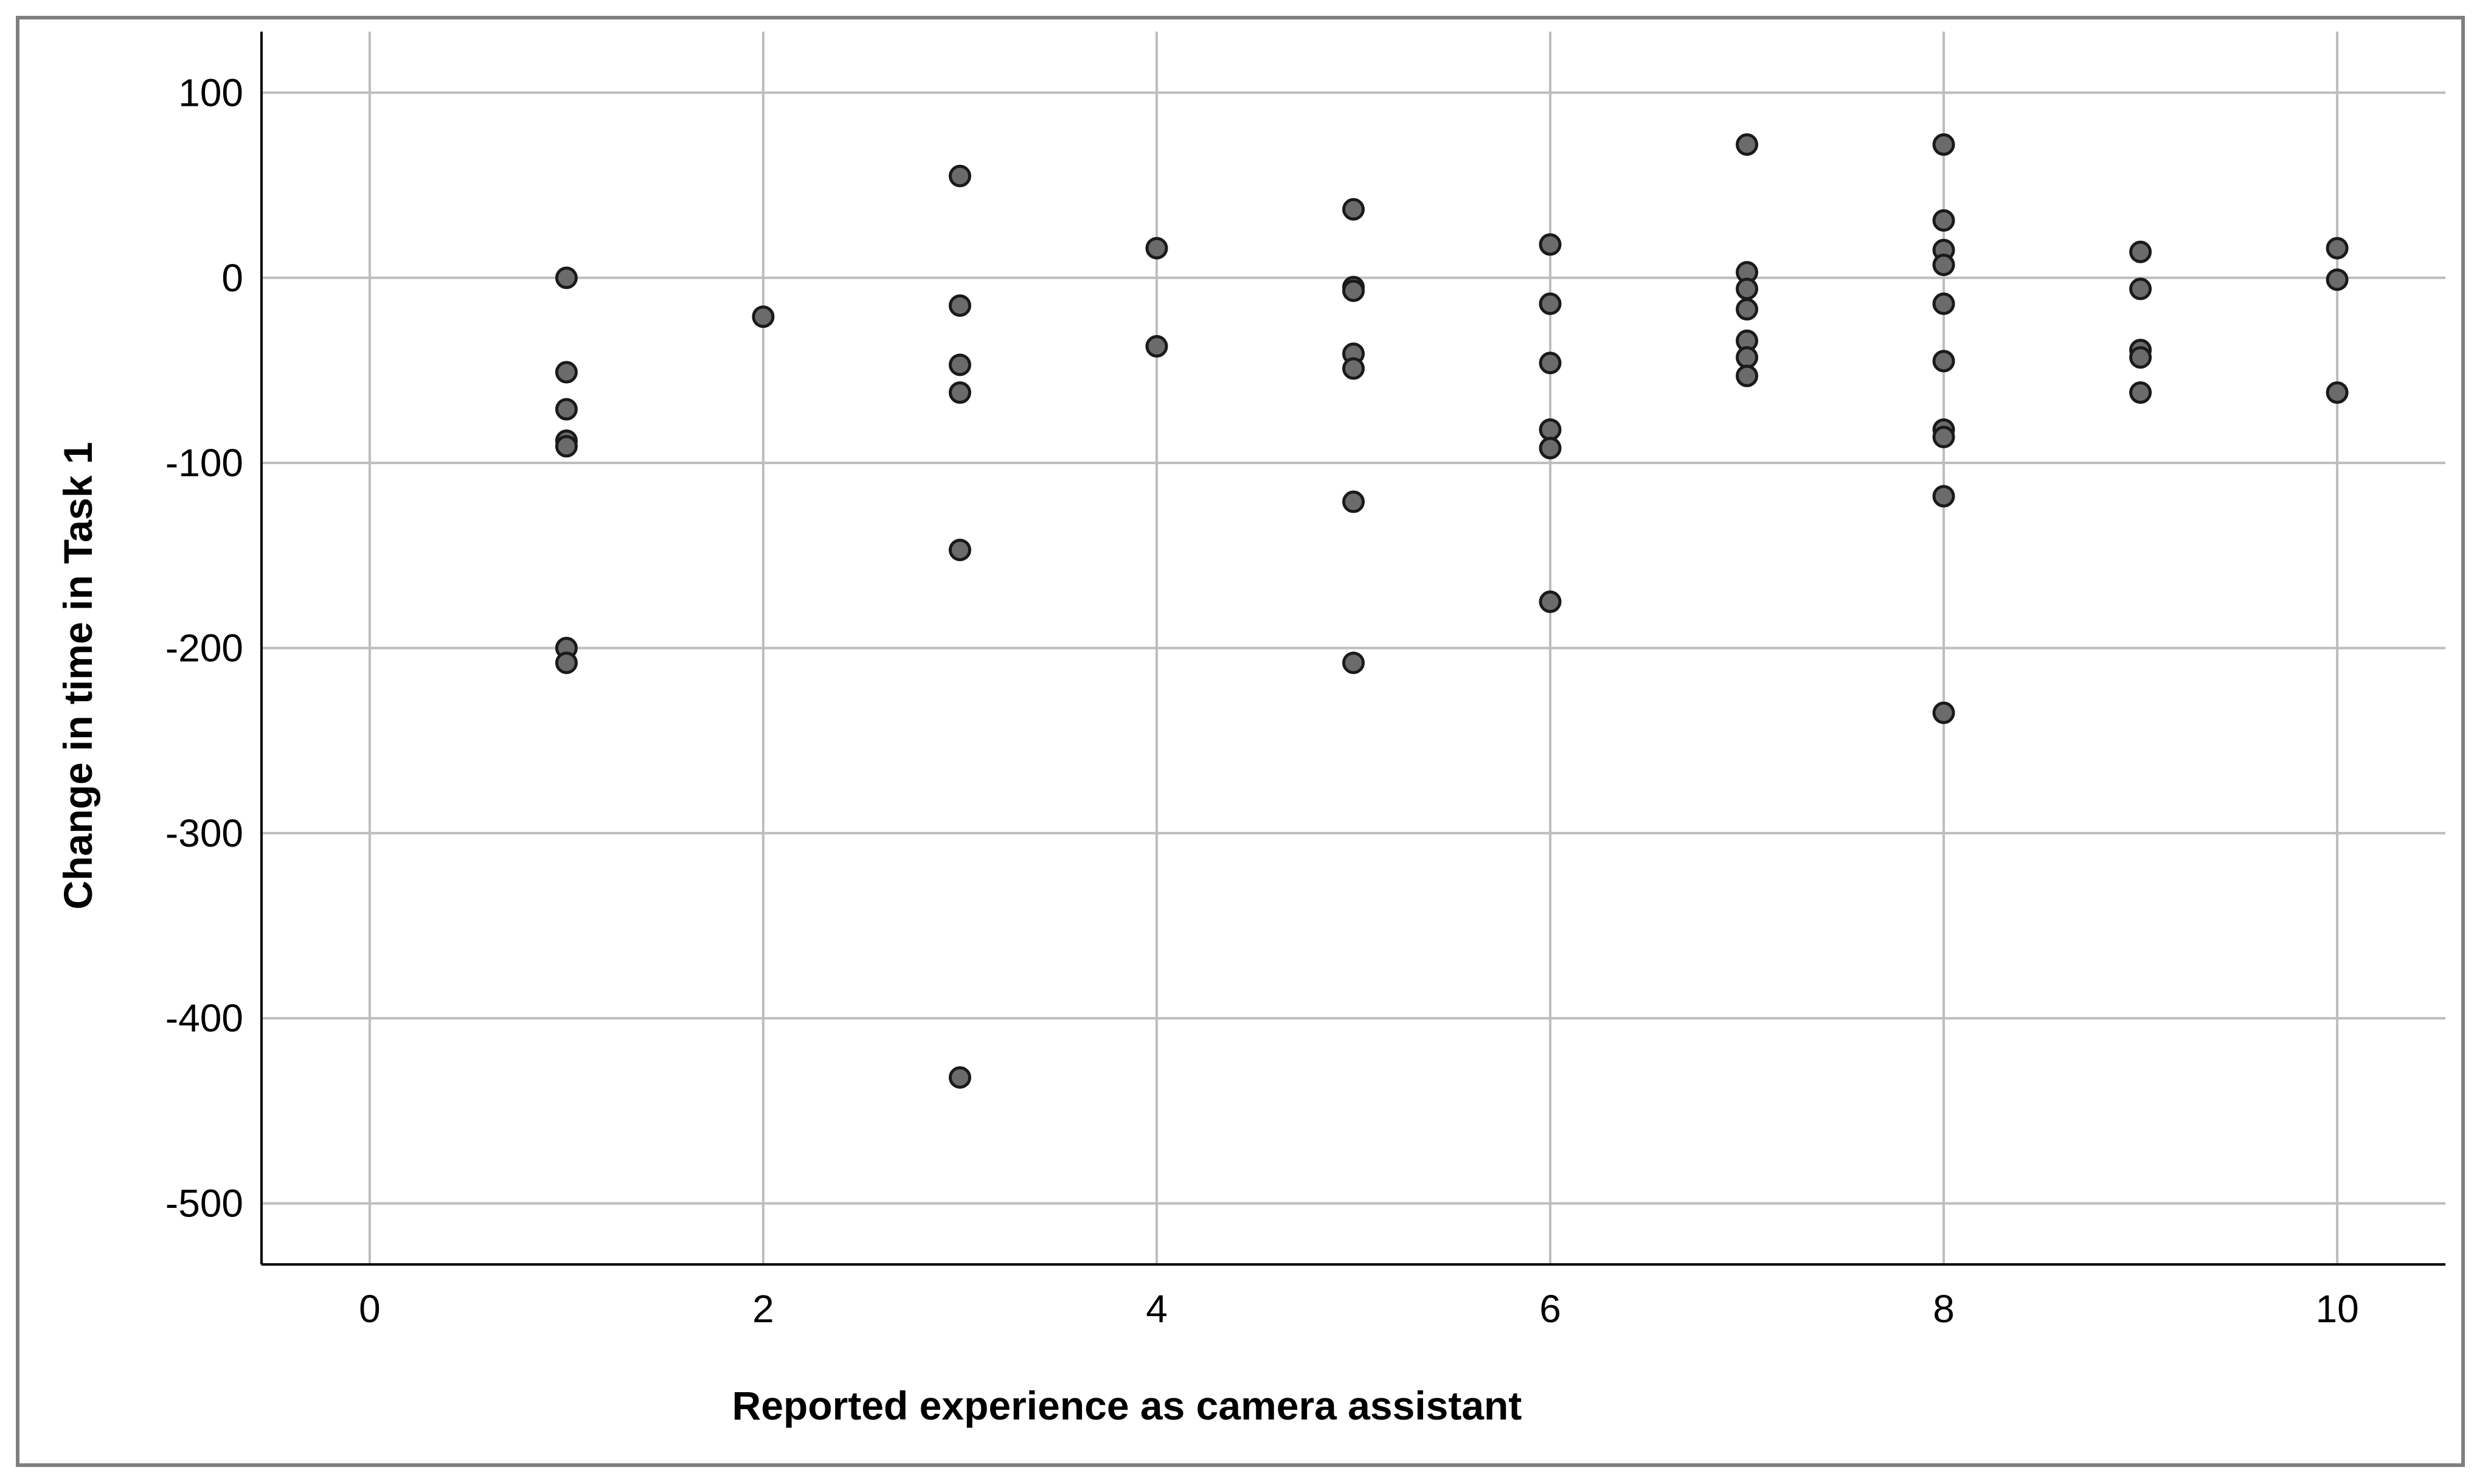  I want to click on y-axis-title: Change in time in Task 1, so click(77, 676).